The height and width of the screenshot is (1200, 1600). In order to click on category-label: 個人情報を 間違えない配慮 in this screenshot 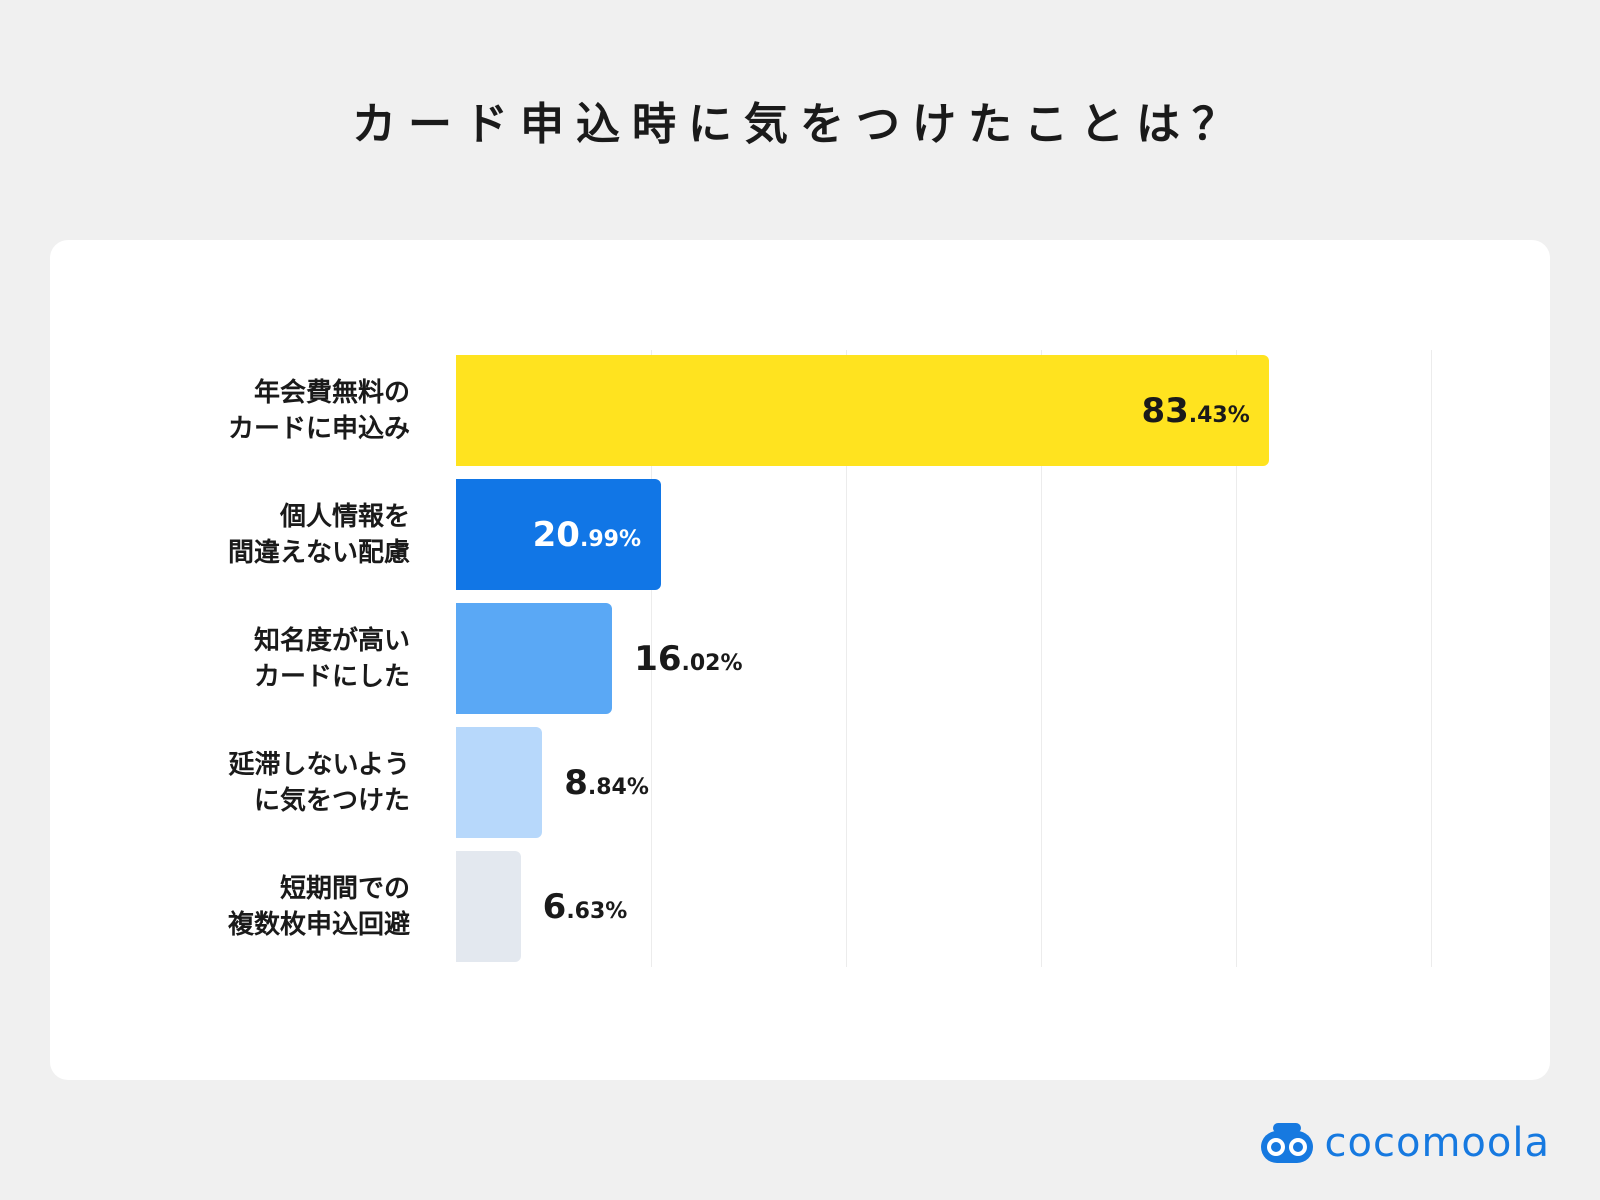, I will do `click(318, 534)`.